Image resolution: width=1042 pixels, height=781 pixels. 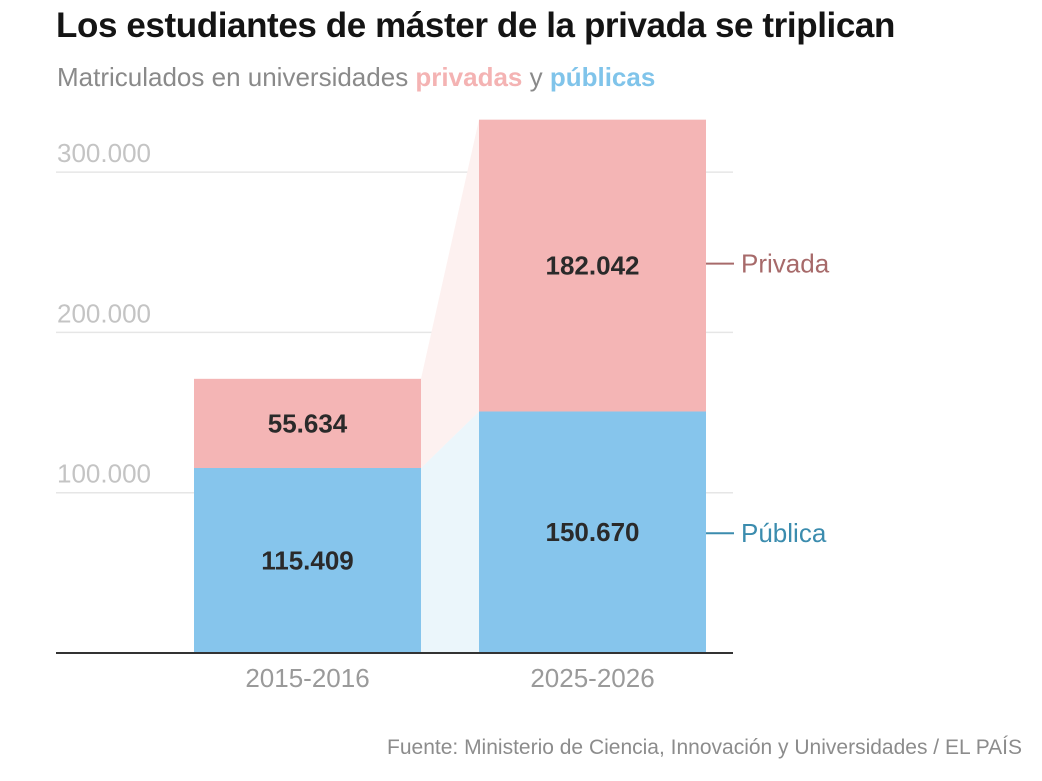 I want to click on value-label-publica: 115.409, so click(x=307, y=561).